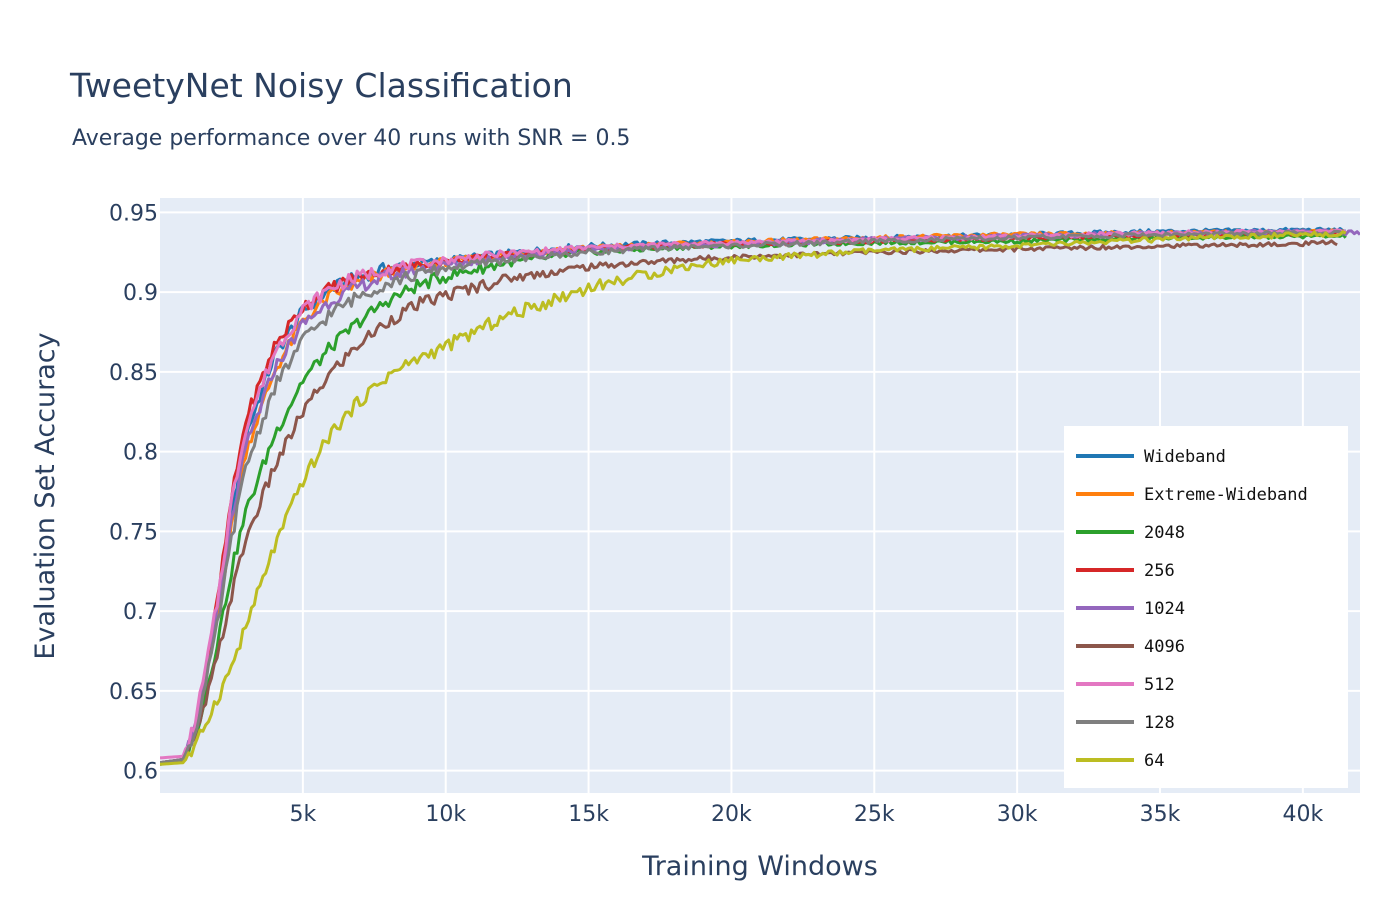 Image resolution: width=1398 pixels, height=898 pixels. Describe the element at coordinates (1159, 571) in the screenshot. I see `legend-label: 256` at that location.